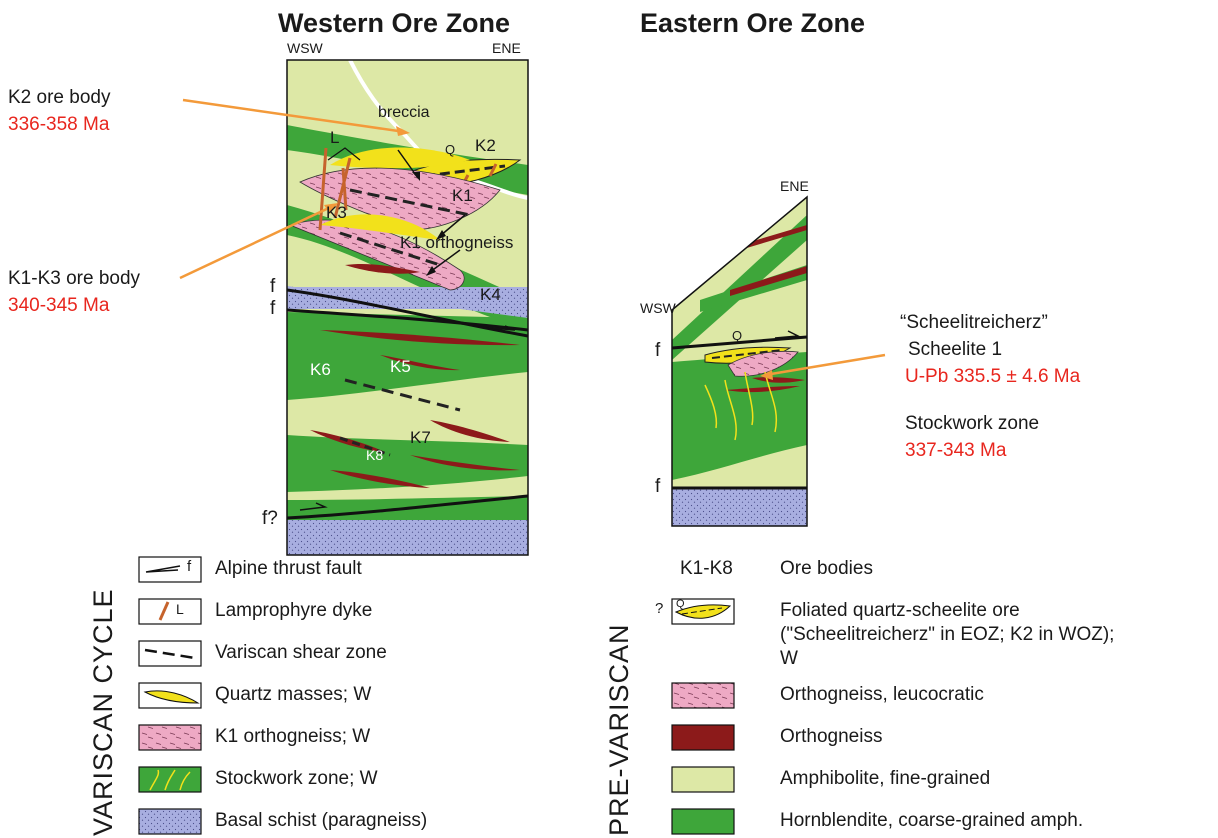  I want to click on k1k3-age-label: 340-345 Ma, so click(59, 305).